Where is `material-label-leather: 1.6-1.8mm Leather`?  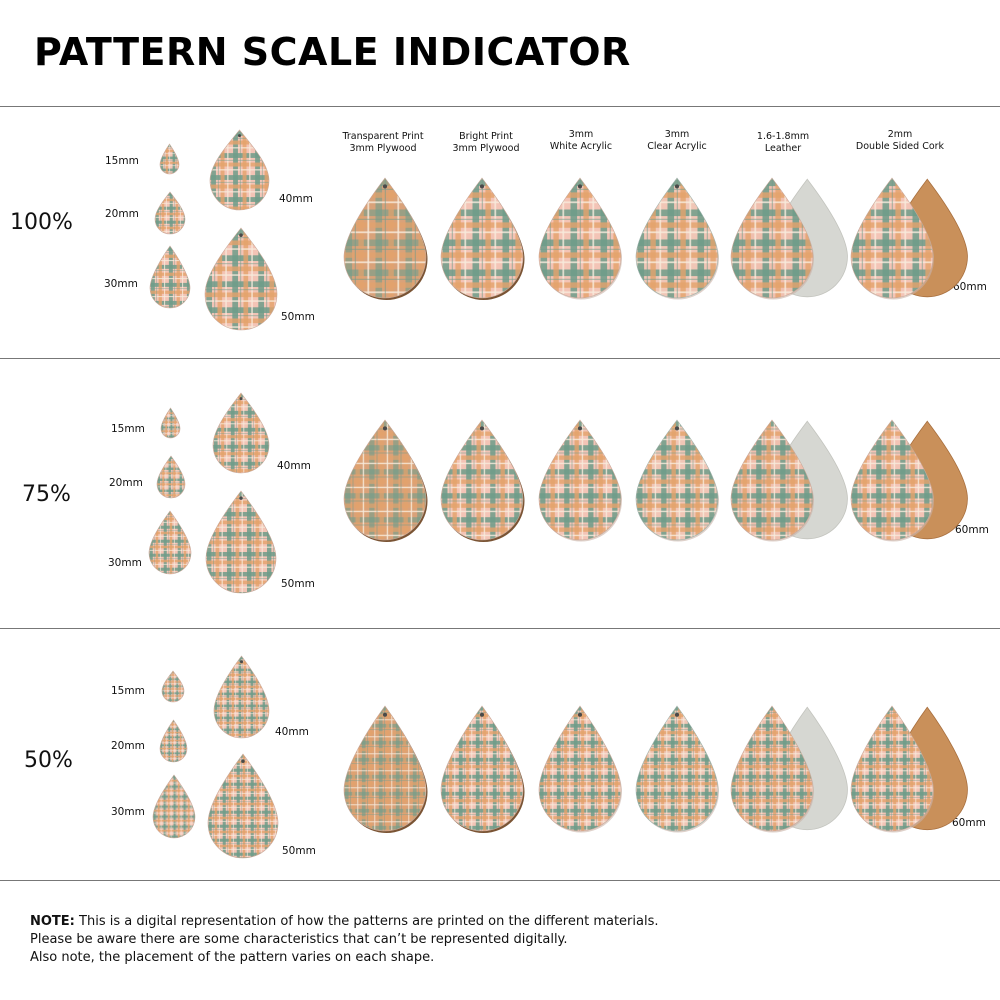
material-label-leather: 1.6-1.8mm Leather is located at coordinates (783, 142).